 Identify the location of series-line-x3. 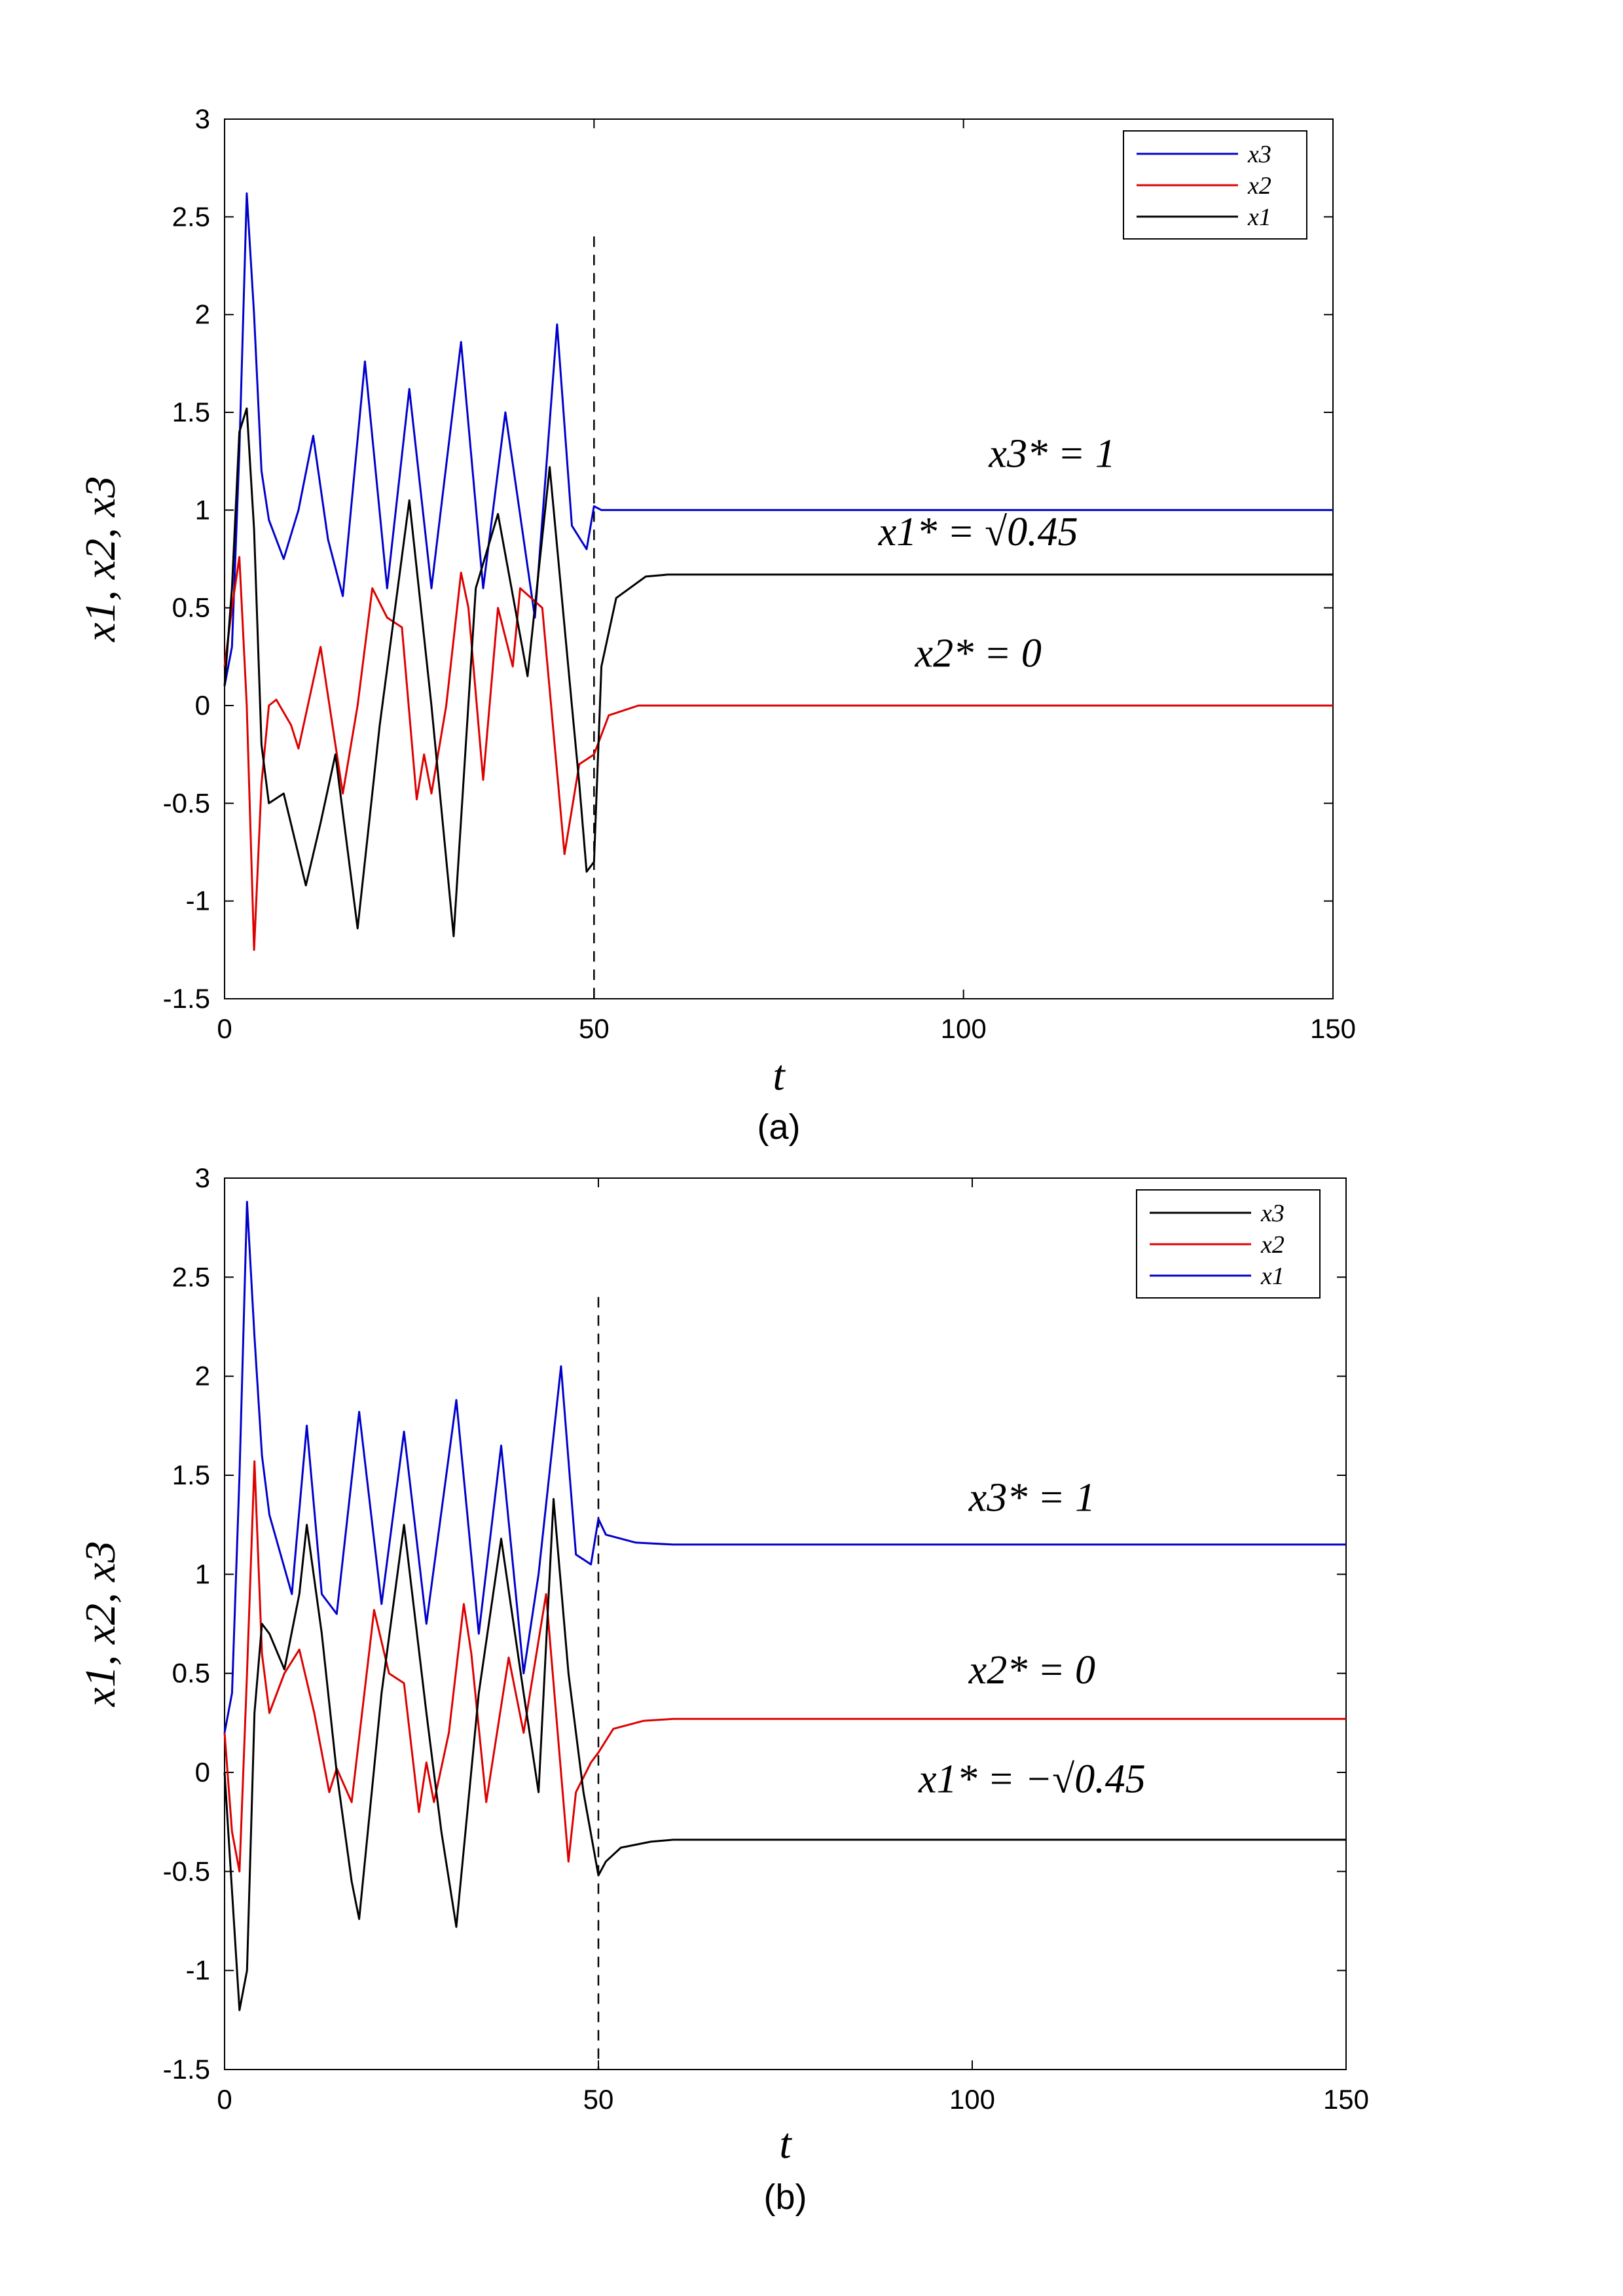
(778, 439).